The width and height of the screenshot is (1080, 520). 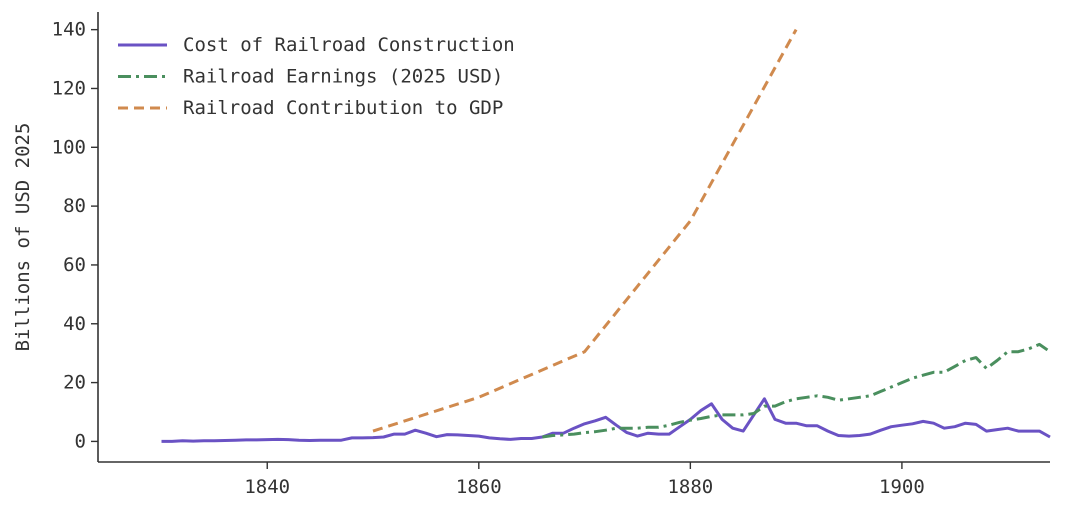 I want to click on y-tick-label: 140, so click(x=69, y=30).